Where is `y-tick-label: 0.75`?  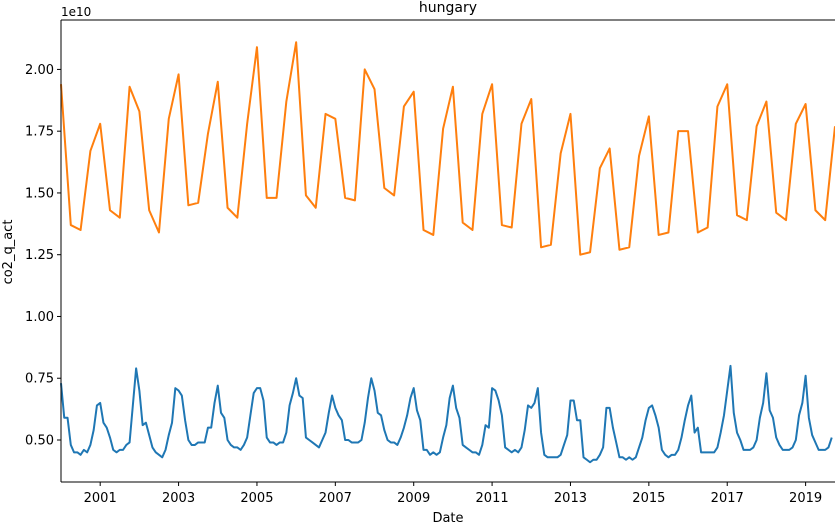 y-tick-label: 0.75 is located at coordinates (39, 379).